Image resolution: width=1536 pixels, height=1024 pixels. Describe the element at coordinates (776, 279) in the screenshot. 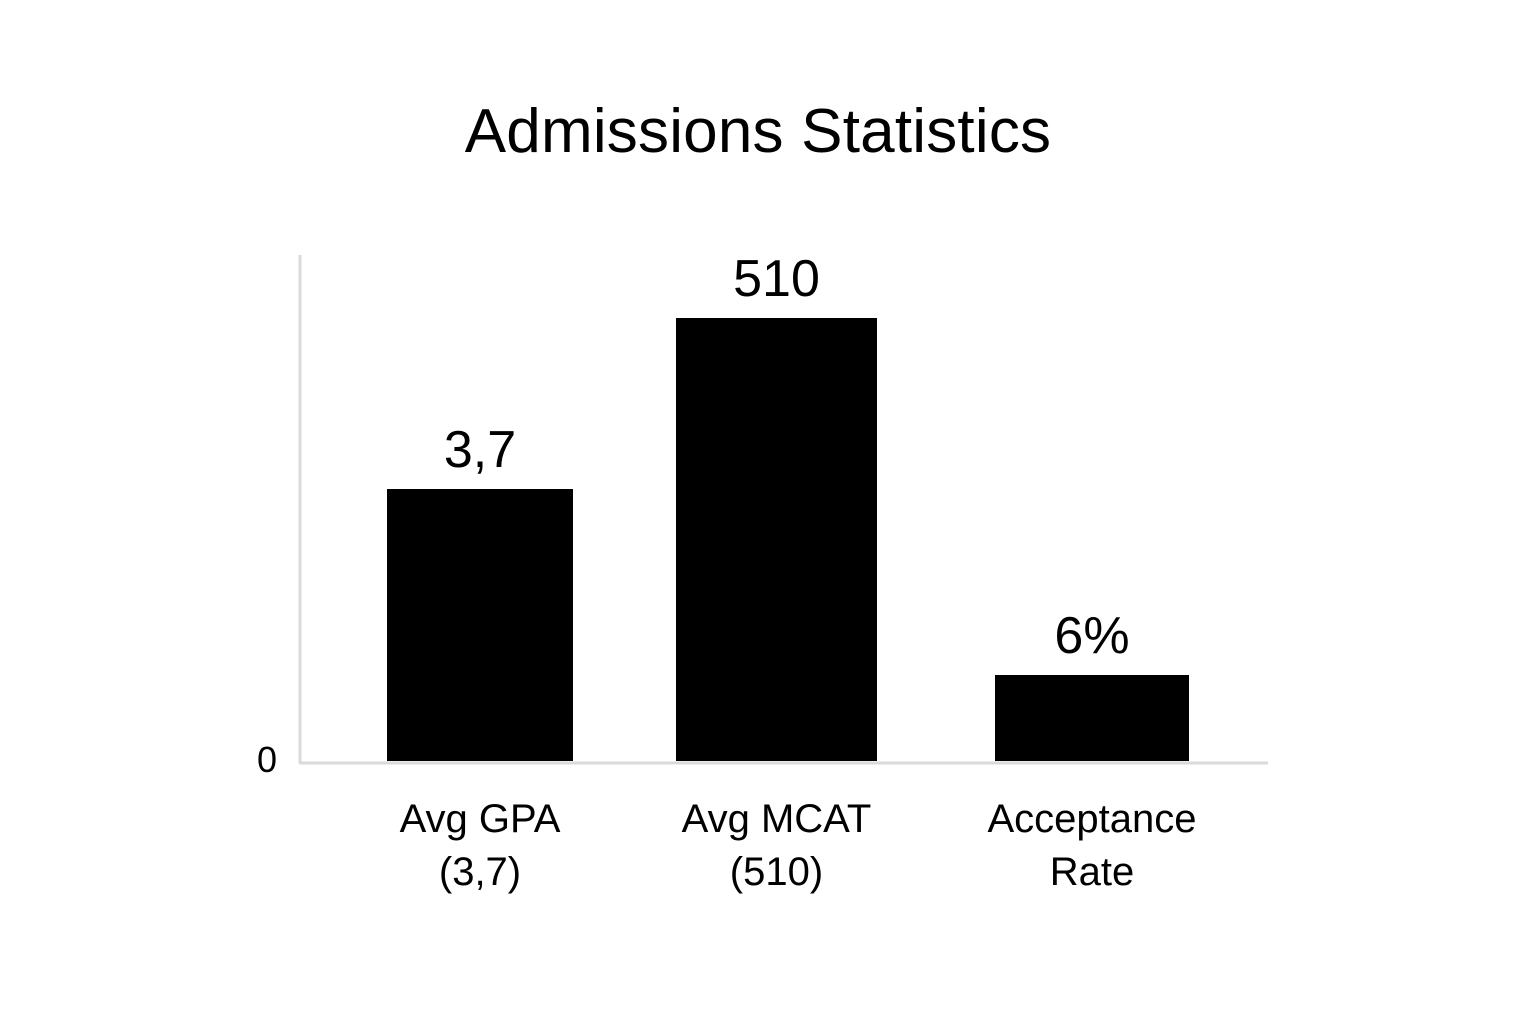

I see `data-label-1: 510` at that location.